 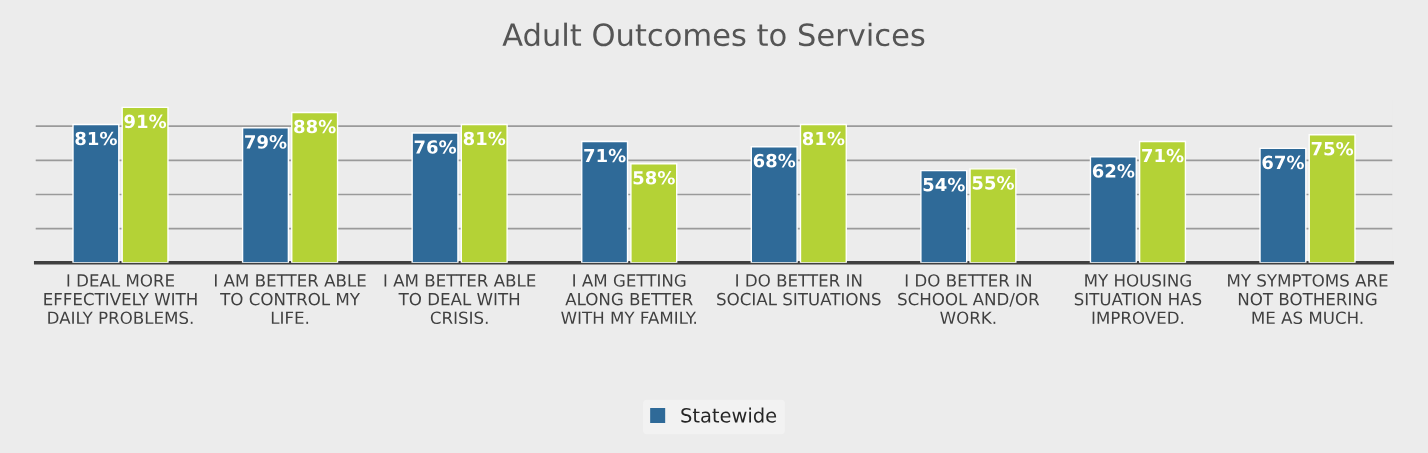 I want to click on data-label: 68%, so click(x=774, y=160).